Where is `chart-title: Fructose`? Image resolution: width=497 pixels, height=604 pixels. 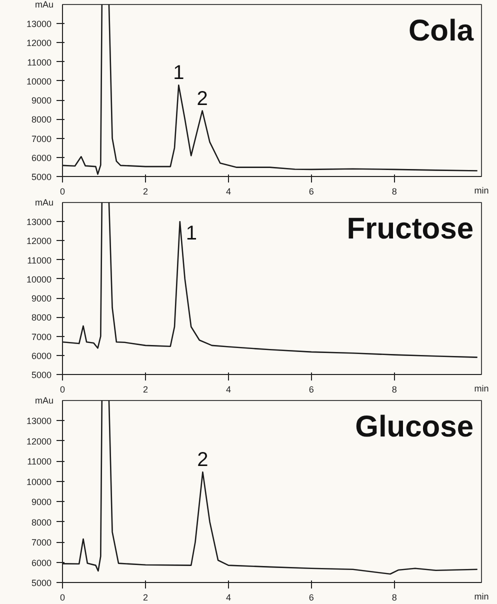
chart-title: Fructose is located at coordinates (410, 229).